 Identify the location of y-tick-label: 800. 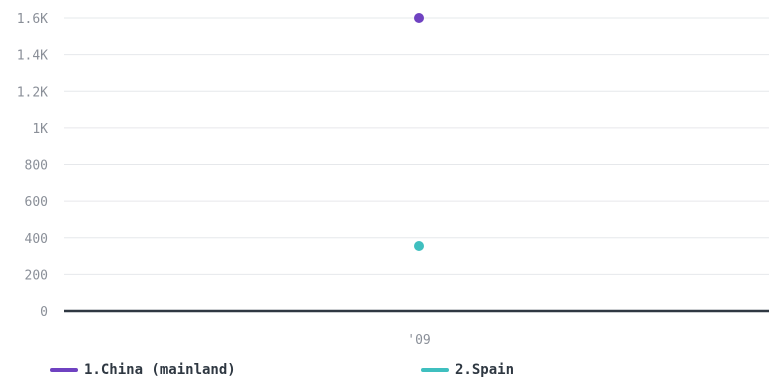
(36, 166).